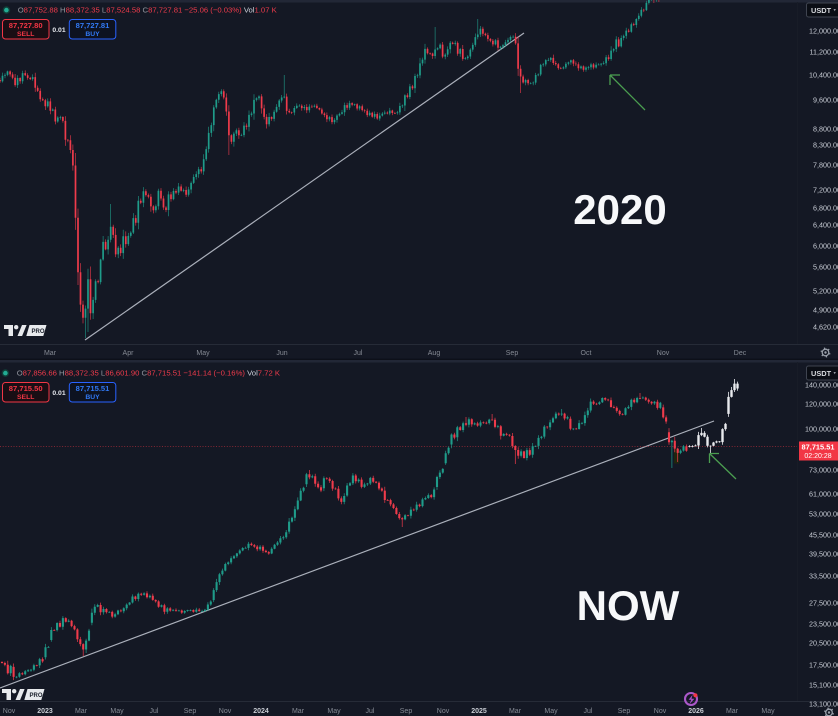 Image resolution: width=838 pixels, height=716 pixels. What do you see at coordinates (825, 291) in the screenshot?
I see `svg-text: 5,200.00` at bounding box center [825, 291].